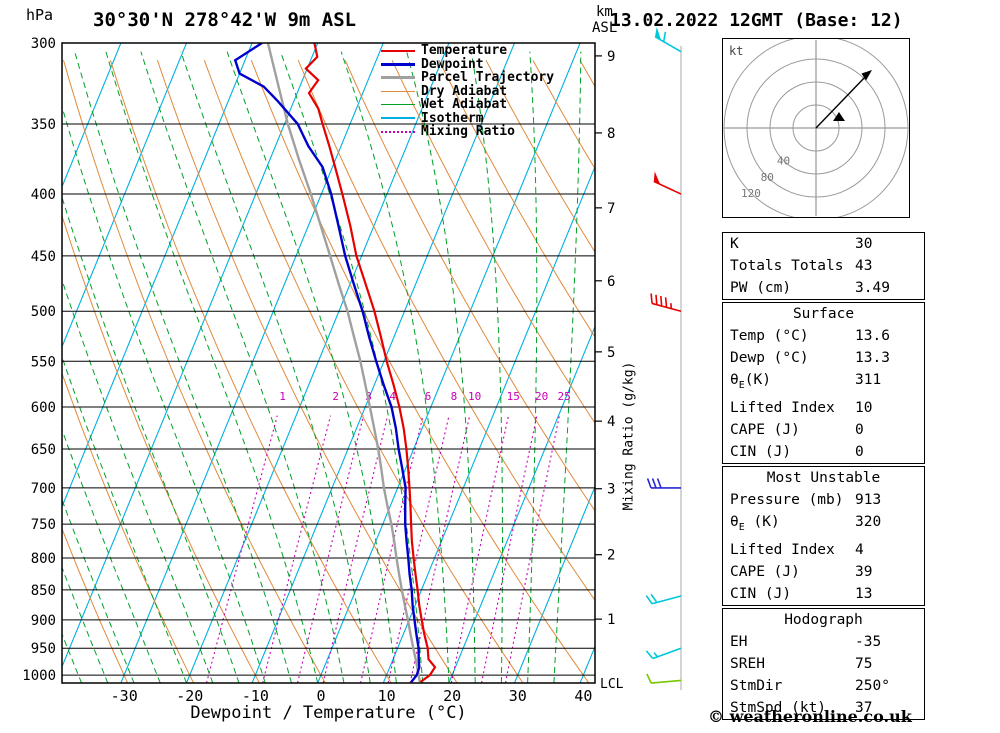 Image resolution: width=1000 pixels, height=733 pixels. I want to click on legend-label: Mixing Ratio, so click(468, 131).